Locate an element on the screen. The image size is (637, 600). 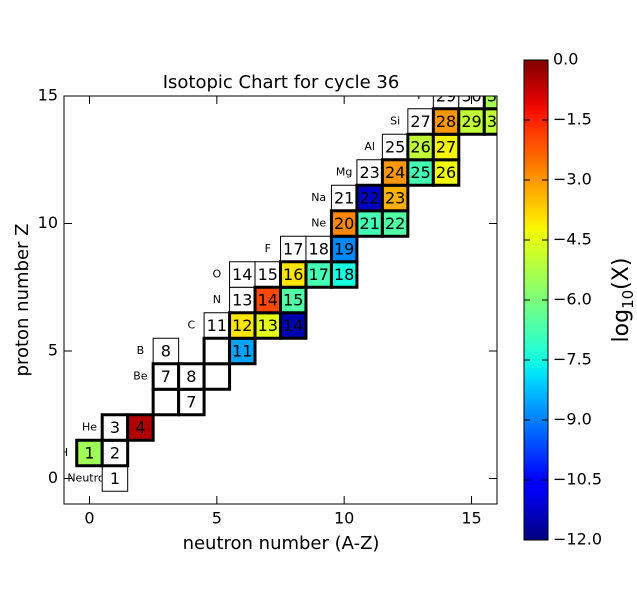
x-tick-label: 10 is located at coordinates (344, 518).